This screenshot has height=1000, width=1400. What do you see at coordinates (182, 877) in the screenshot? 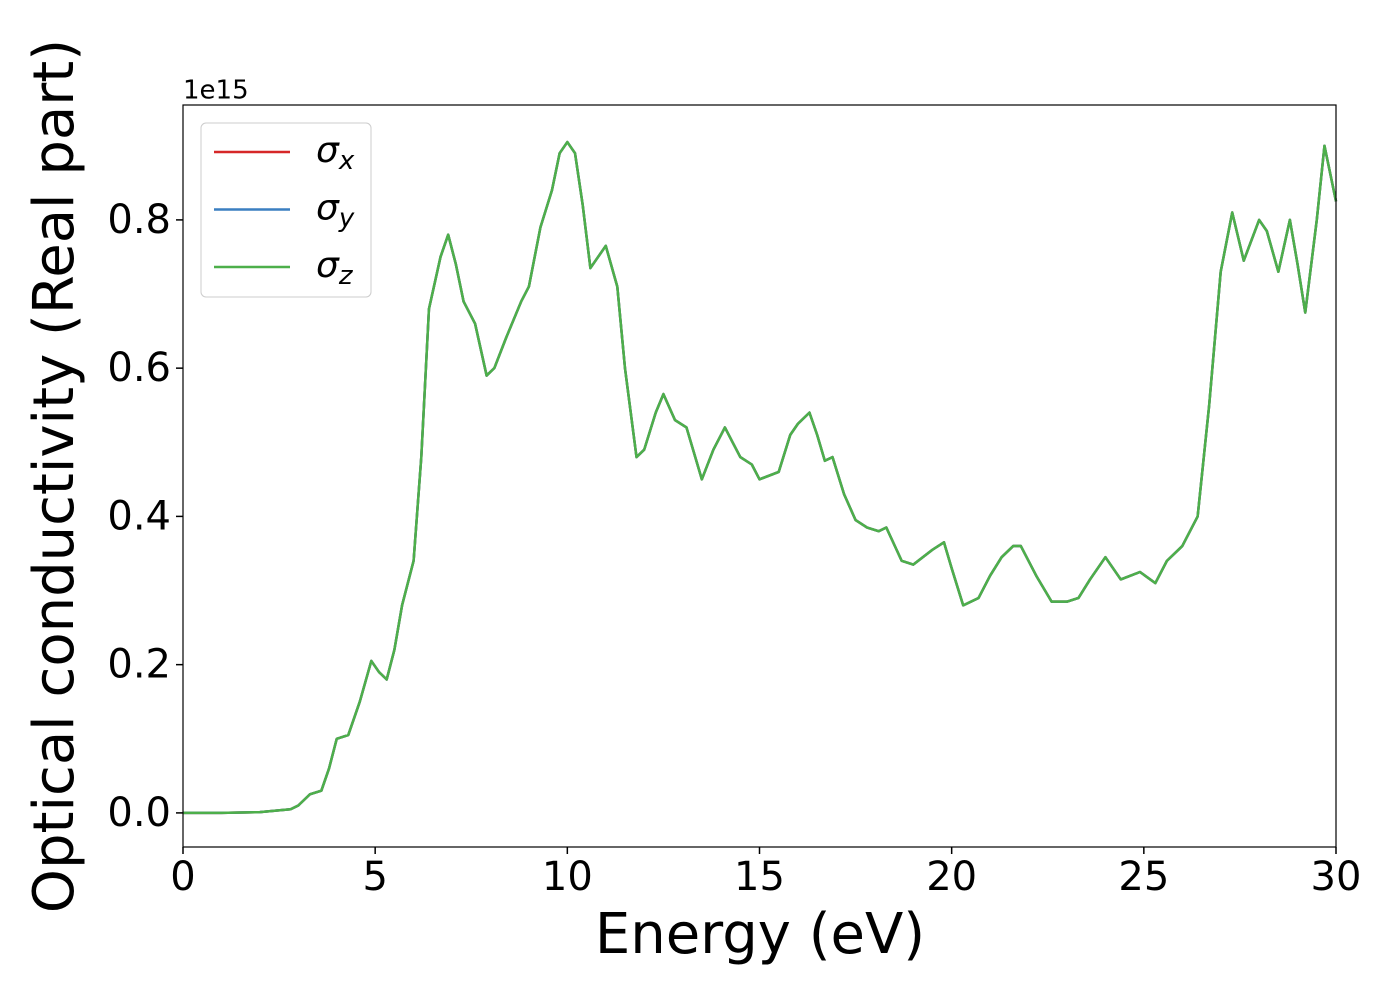
I see `x-tick-label: 0` at bounding box center [182, 877].